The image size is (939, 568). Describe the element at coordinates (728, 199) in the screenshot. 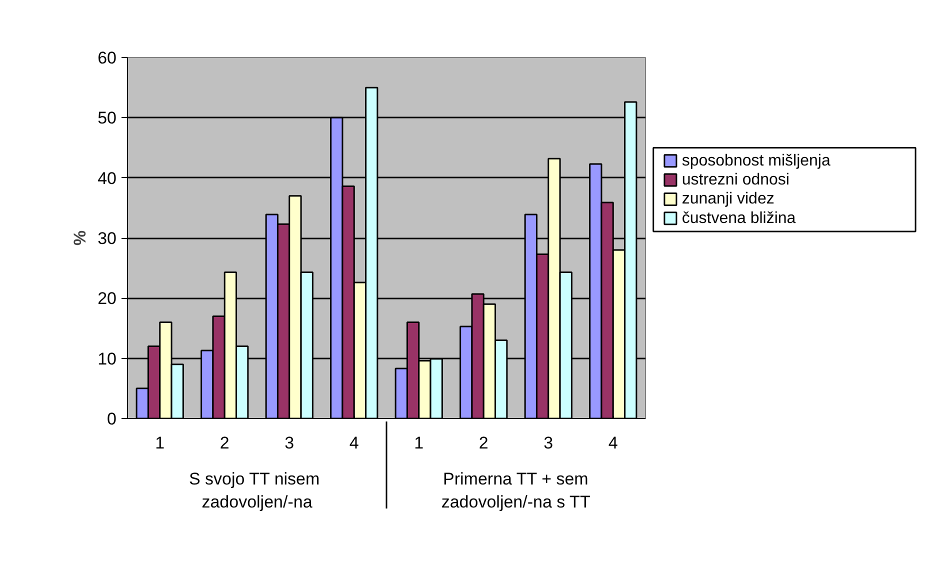

I see `legend-label: zunanji videz` at that location.